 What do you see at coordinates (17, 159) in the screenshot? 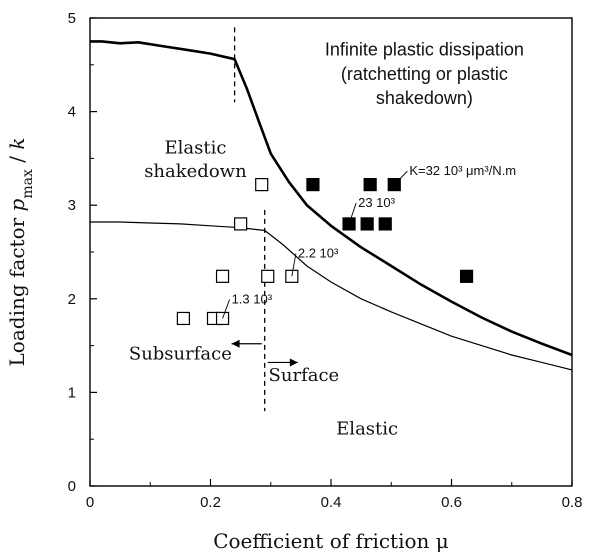
I see `y-axis-title-part: /` at bounding box center [17, 159].